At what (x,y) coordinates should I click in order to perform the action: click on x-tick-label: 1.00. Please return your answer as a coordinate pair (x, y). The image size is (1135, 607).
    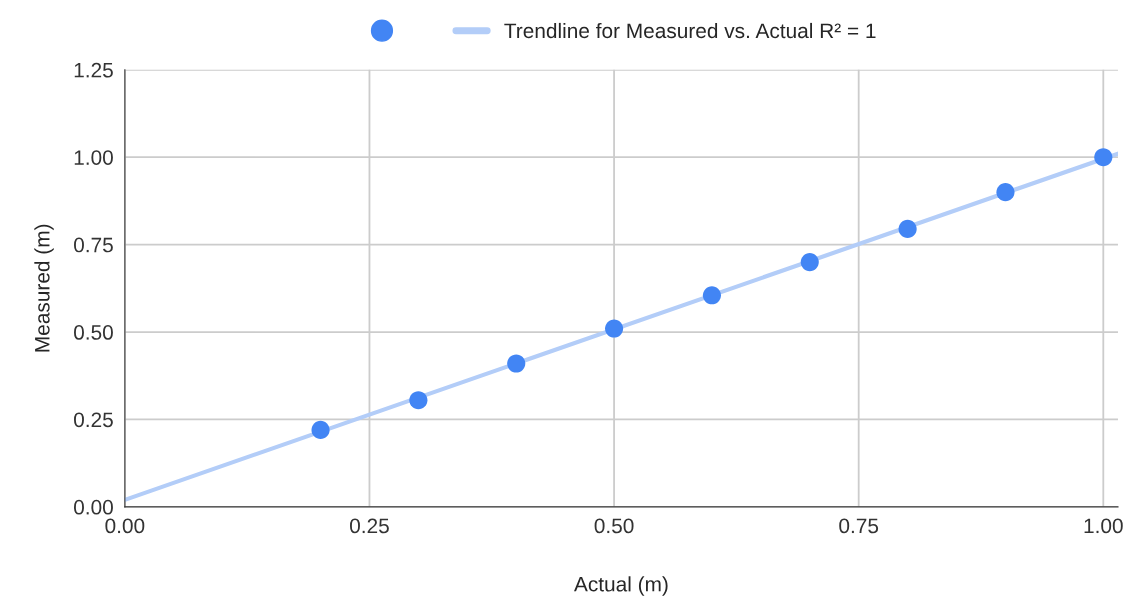
    Looking at the image, I should click on (1103, 526).